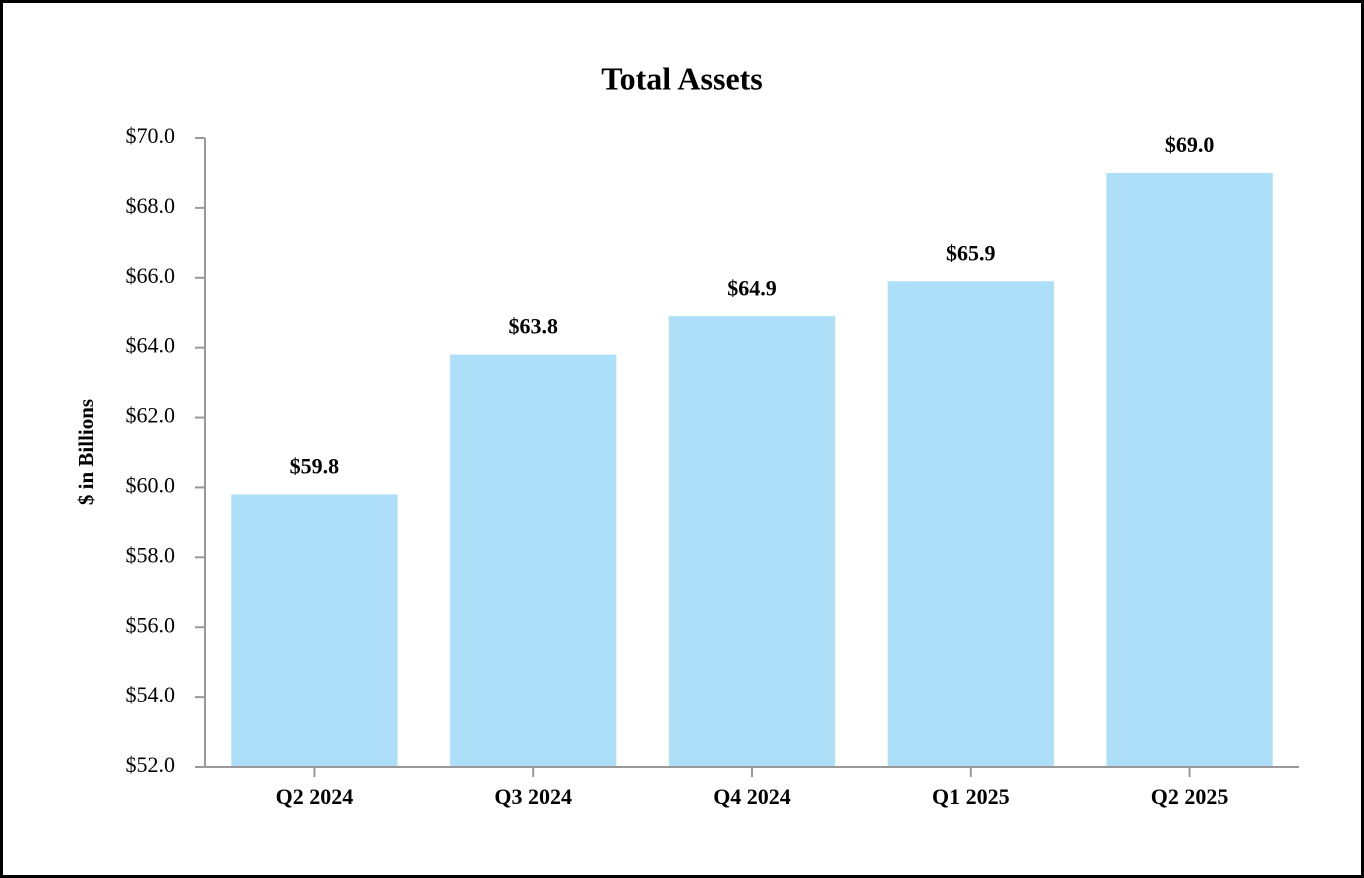  What do you see at coordinates (1190, 144) in the screenshot?
I see `value-label: $69.0` at bounding box center [1190, 144].